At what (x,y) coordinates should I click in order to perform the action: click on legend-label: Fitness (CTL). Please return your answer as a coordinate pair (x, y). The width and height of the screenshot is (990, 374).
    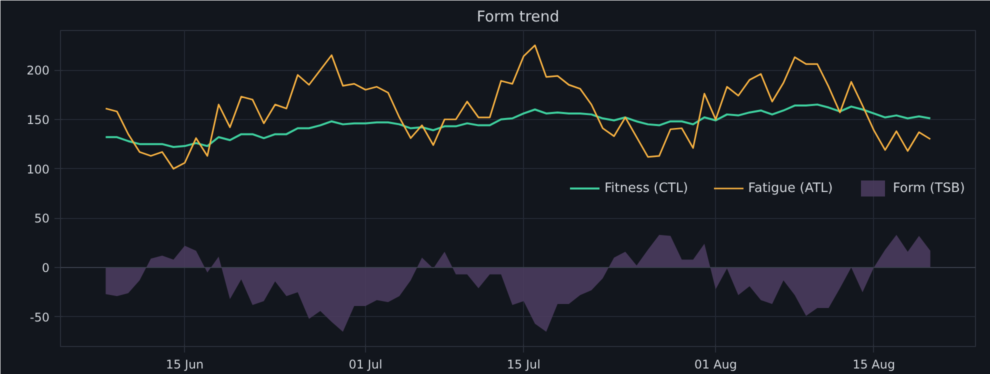
    Looking at the image, I should click on (646, 188).